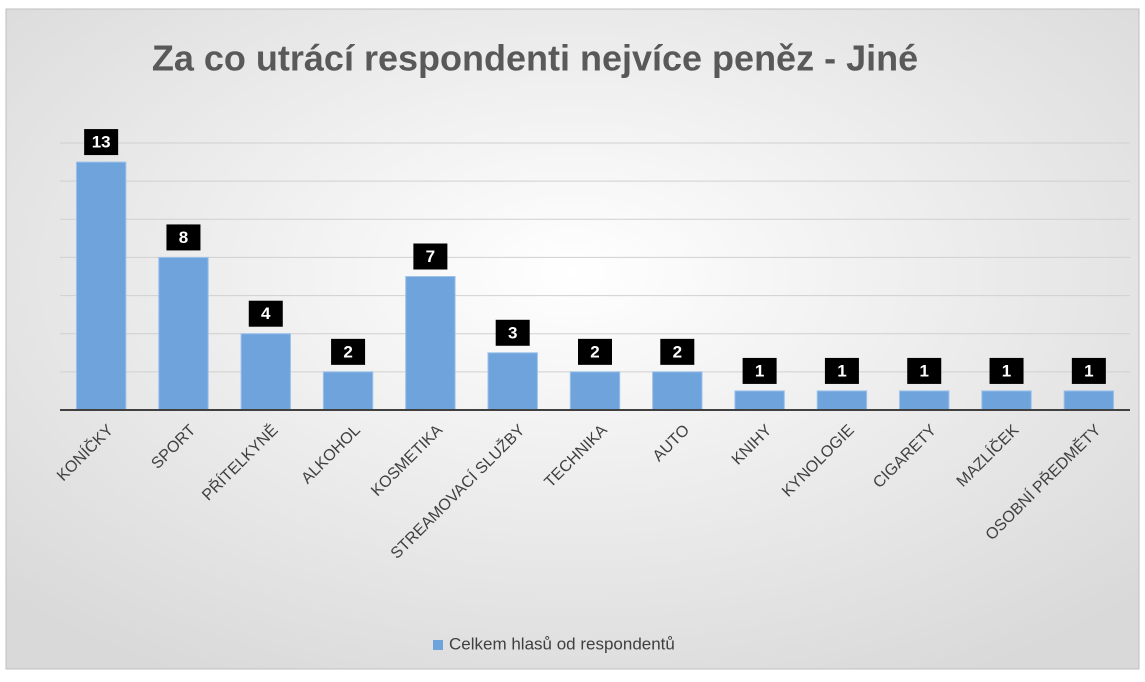 The width and height of the screenshot is (1145, 682). I want to click on data-label: 4, so click(266, 313).